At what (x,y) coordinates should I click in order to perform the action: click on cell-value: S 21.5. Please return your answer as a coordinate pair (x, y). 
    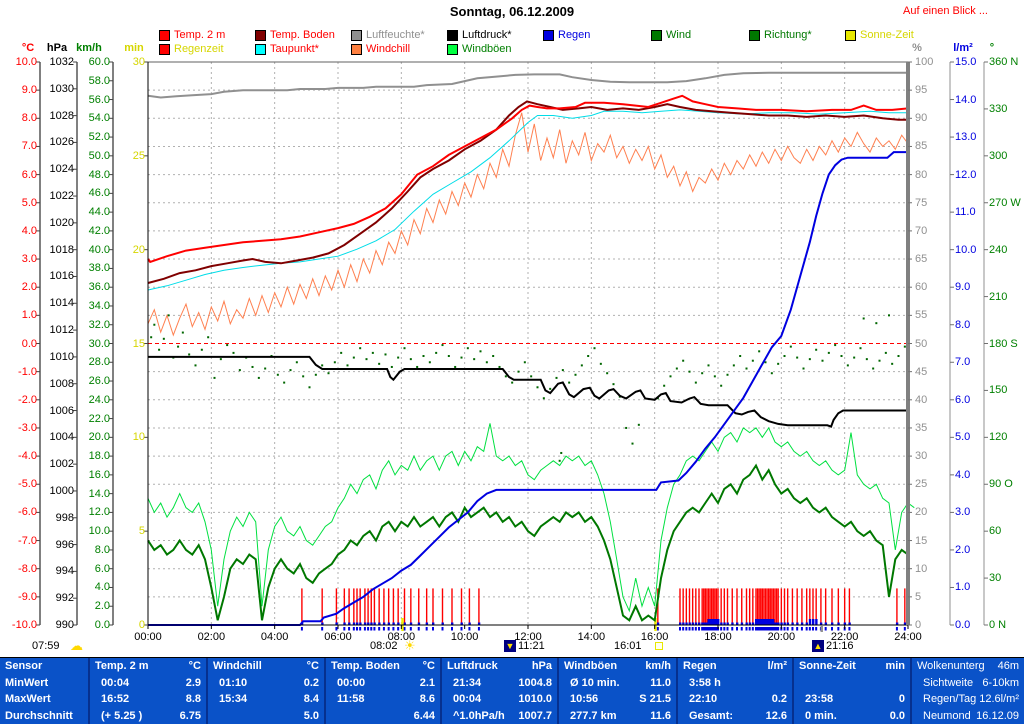
    Looking at the image, I should click on (655, 699).